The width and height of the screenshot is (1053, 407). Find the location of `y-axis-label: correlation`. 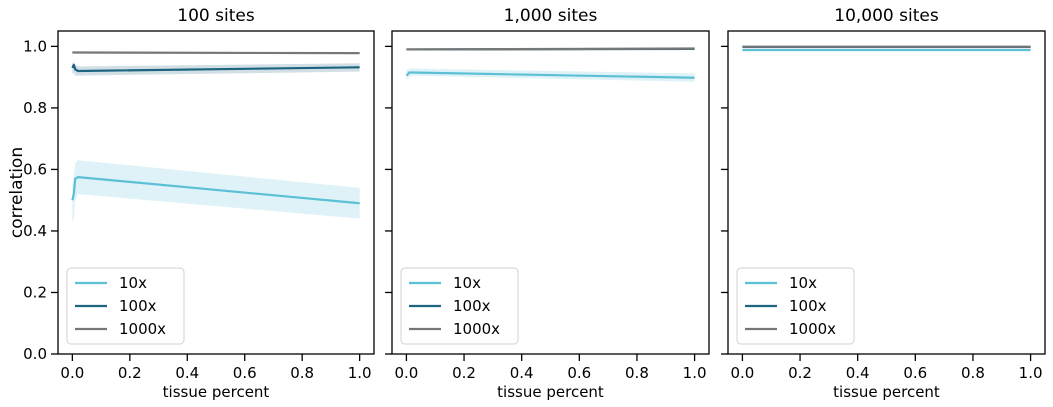

y-axis-label: correlation is located at coordinates (17, 192).